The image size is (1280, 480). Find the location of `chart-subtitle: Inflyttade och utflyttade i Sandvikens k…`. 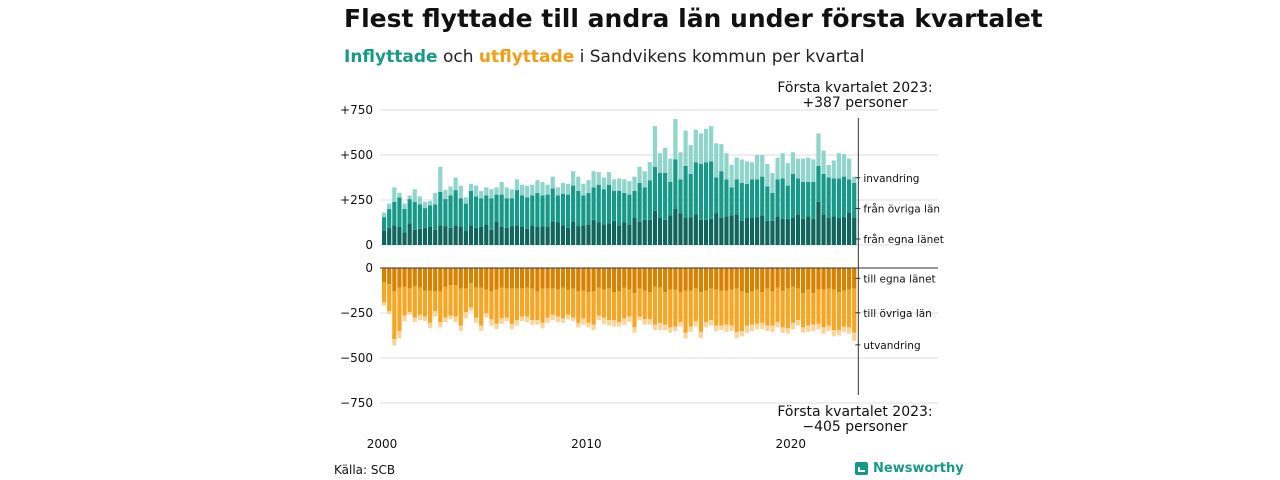

chart-subtitle: Inflyttade och utflyttade i Sandvikens k… is located at coordinates (604, 57).